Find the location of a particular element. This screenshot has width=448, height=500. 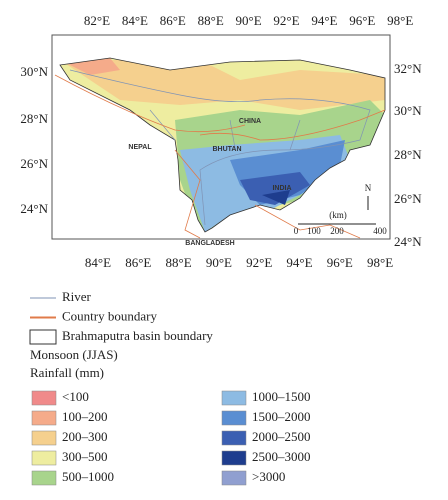

left-lat-label: 30°N is located at coordinates (34, 71).